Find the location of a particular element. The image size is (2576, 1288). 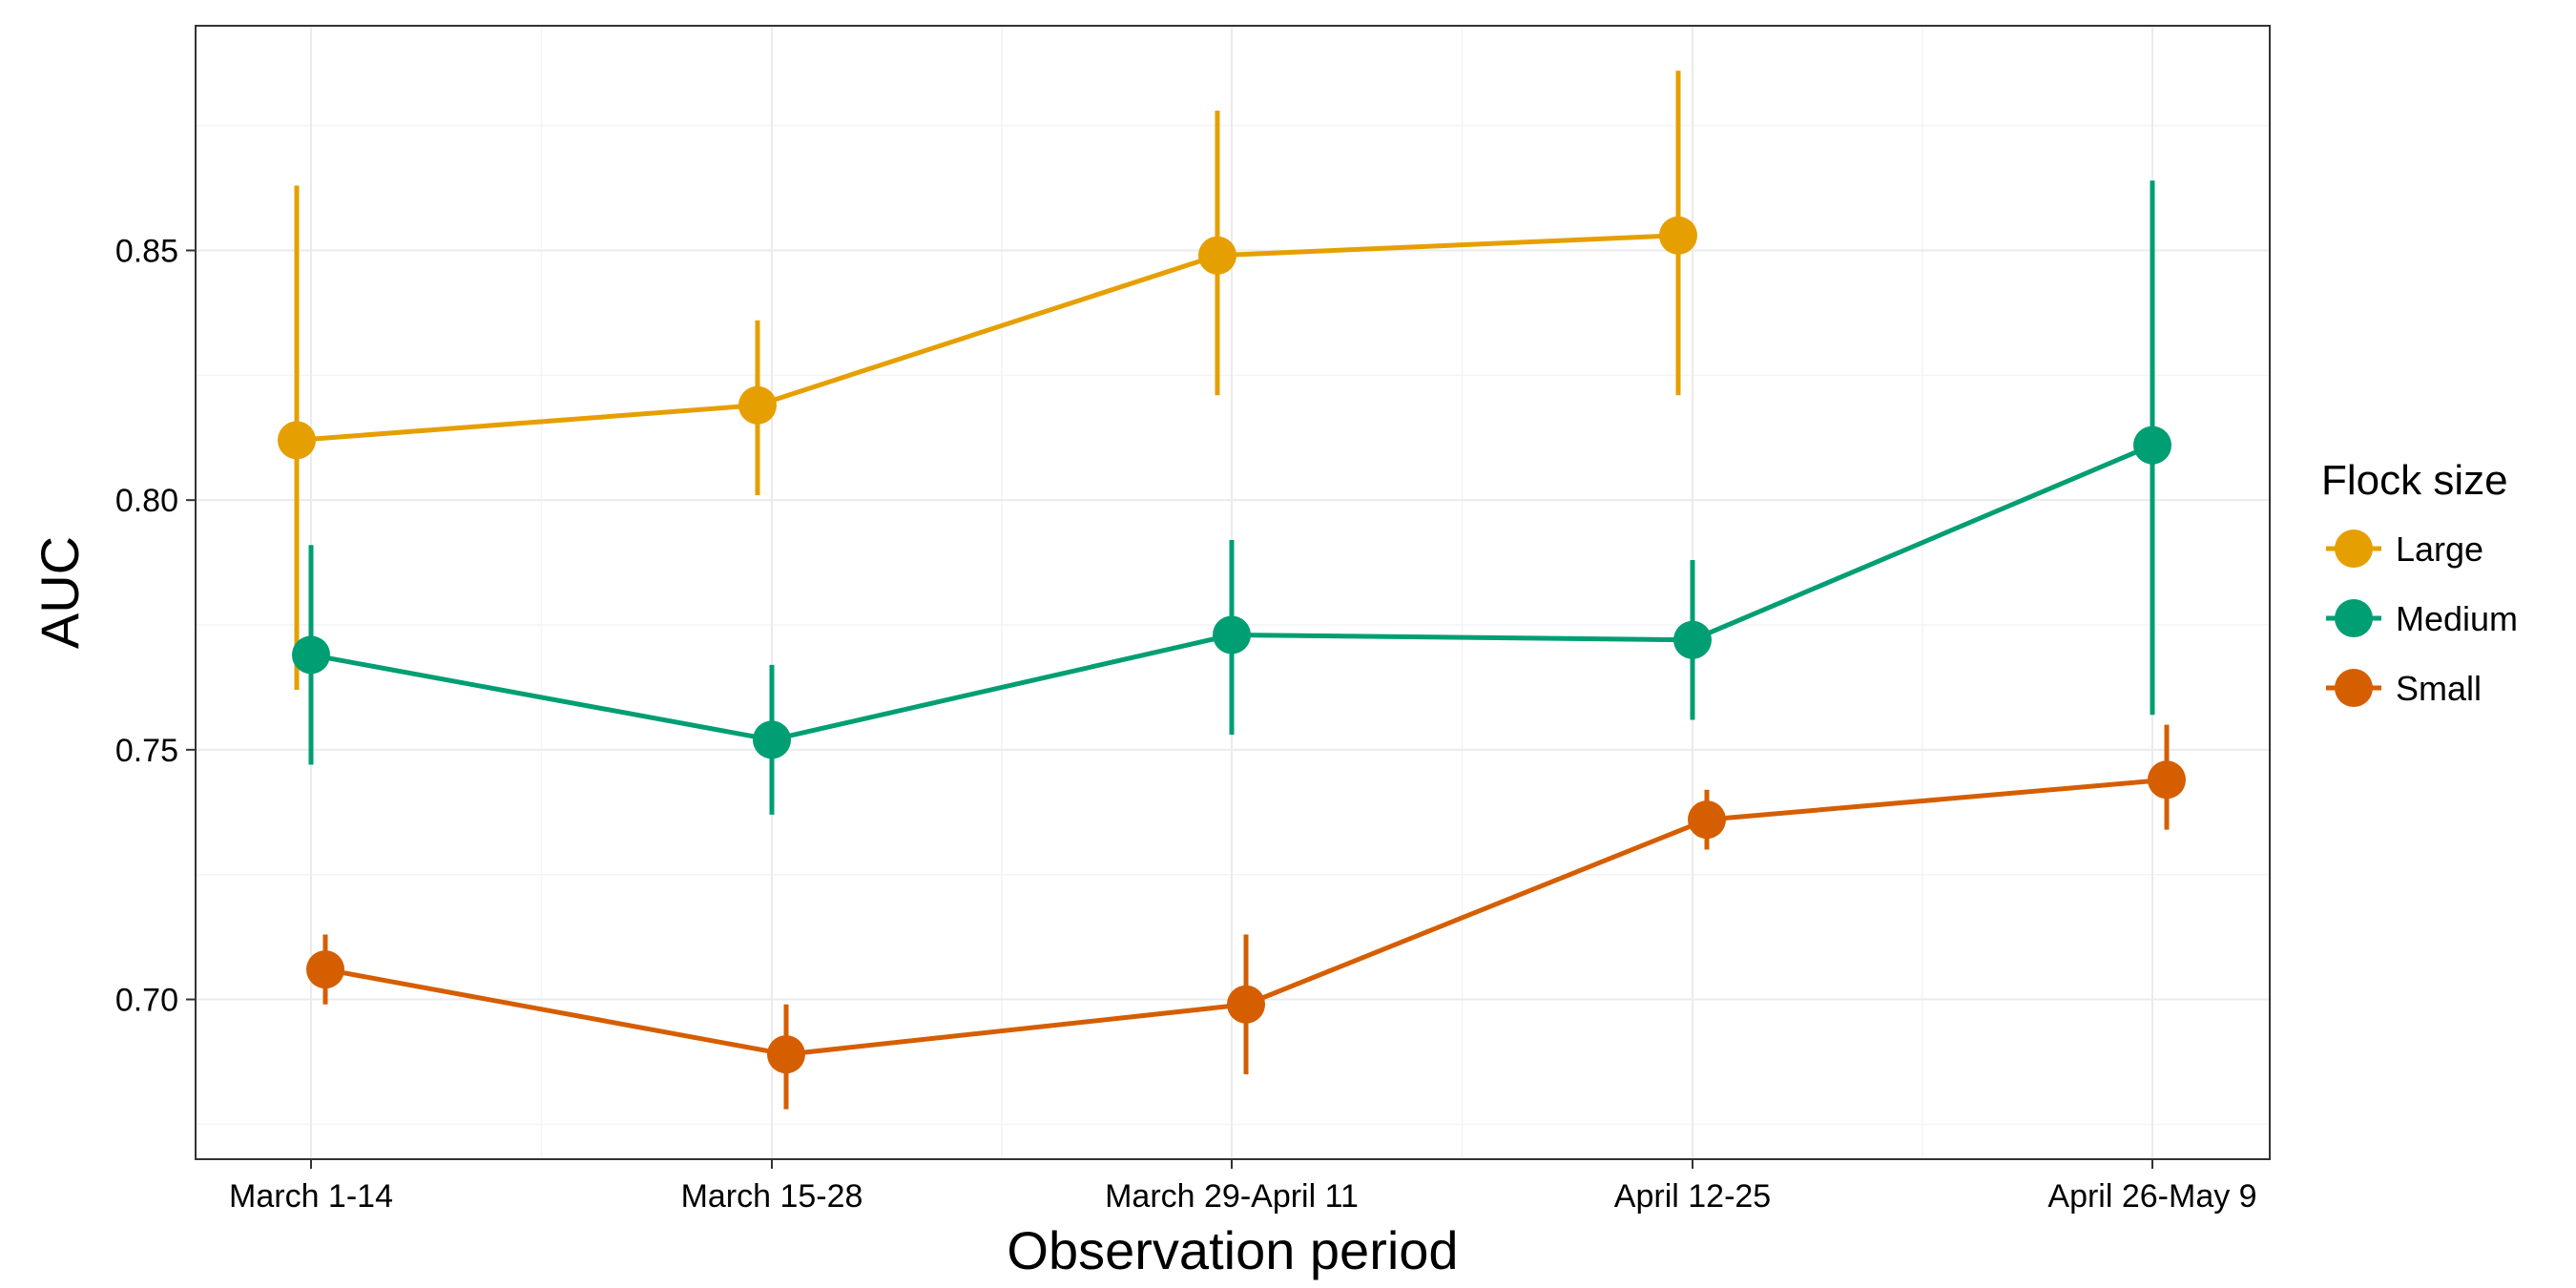

legend-title: Flock size is located at coordinates (2414, 480).